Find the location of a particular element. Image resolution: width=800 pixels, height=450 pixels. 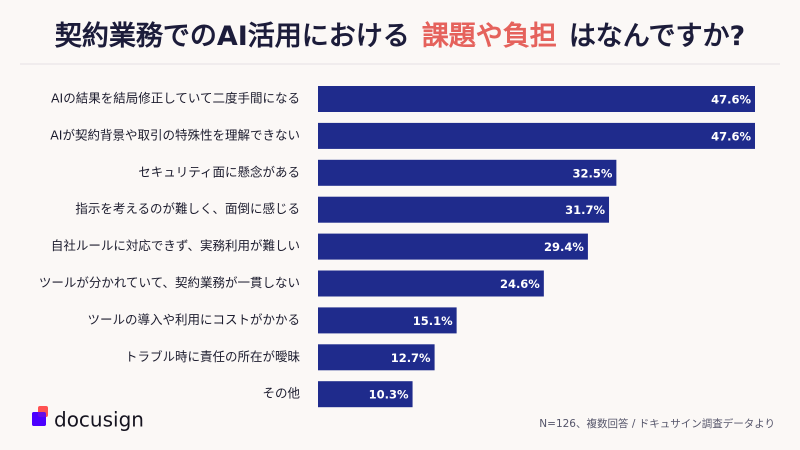

value-label: 12.7% is located at coordinates (411, 358).